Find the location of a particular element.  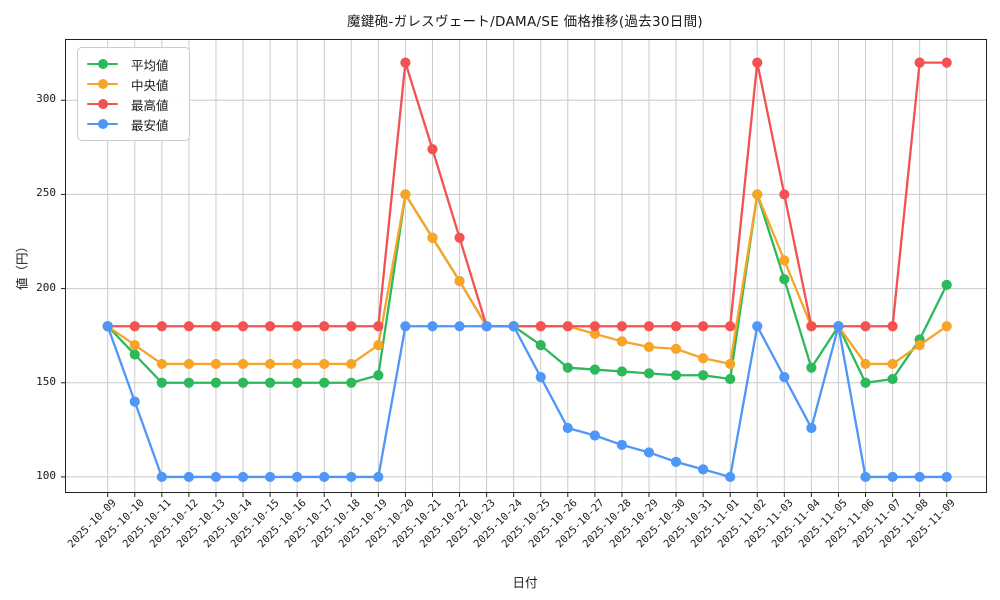

chart-title: 魔鍵砲-ガレスヴェート/DAMA/SE 価格推移(過去30日間) is located at coordinates (525, 22).